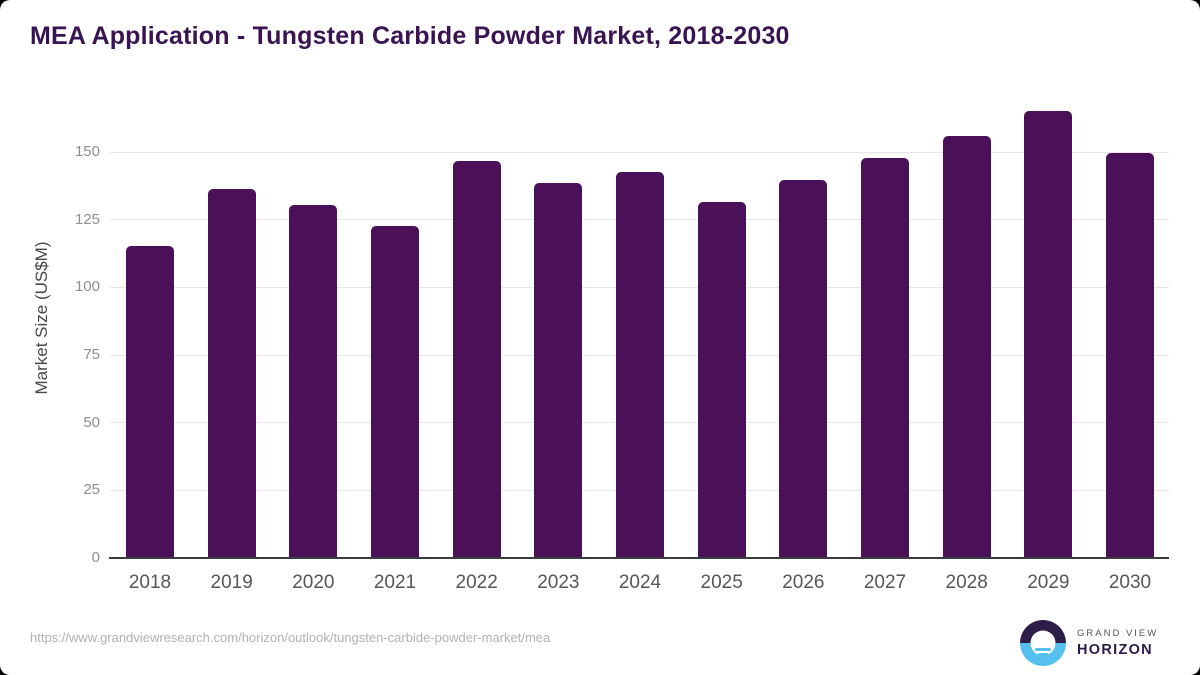  I want to click on x-tick-label-2027: 2027, so click(885, 582).